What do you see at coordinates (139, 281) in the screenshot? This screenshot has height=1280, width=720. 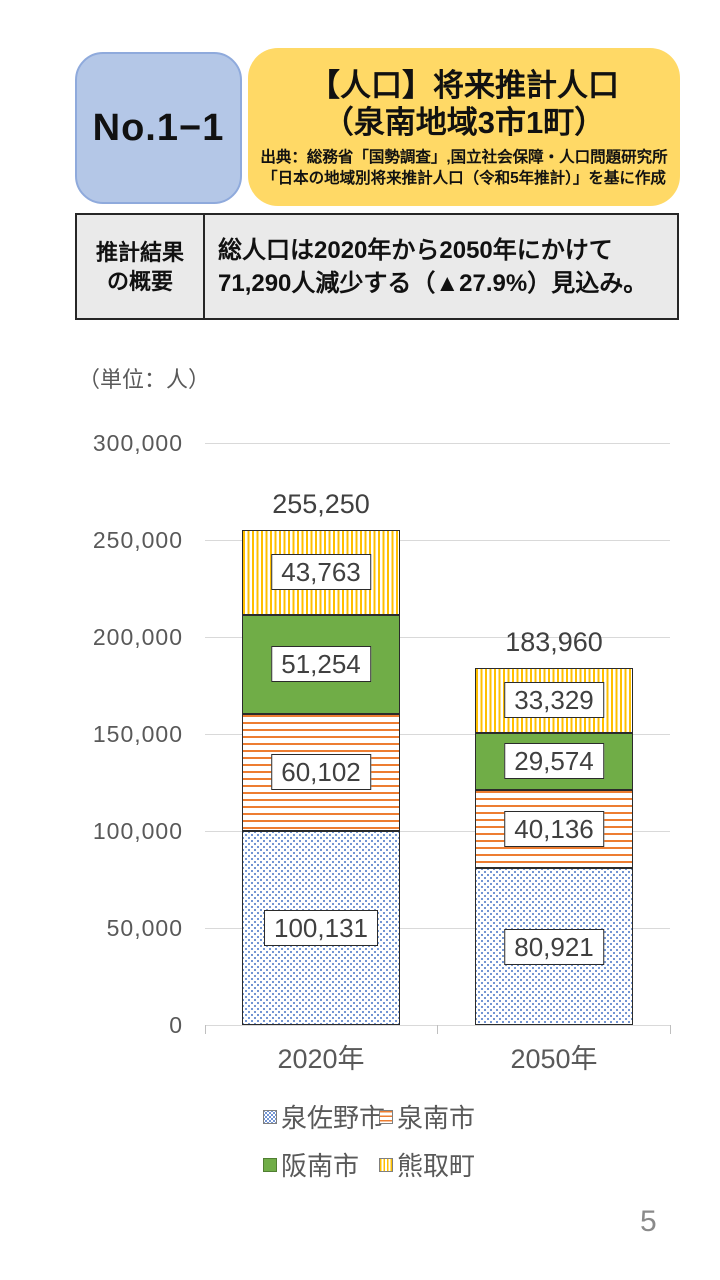 I see `summary-header-line2: の概要` at bounding box center [139, 281].